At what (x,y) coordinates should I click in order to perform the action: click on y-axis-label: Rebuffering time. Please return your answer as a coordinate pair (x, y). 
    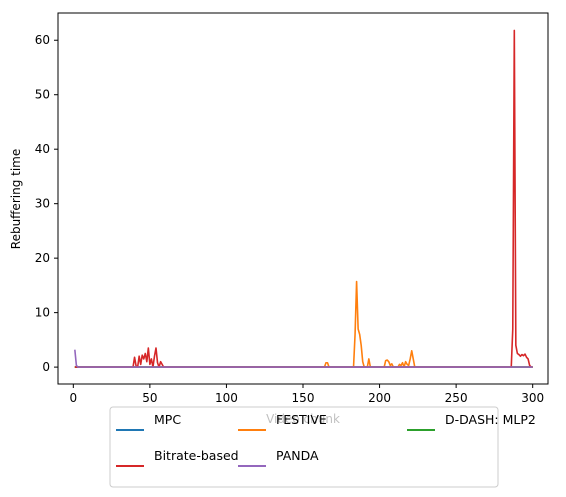
    Looking at the image, I should click on (16, 199).